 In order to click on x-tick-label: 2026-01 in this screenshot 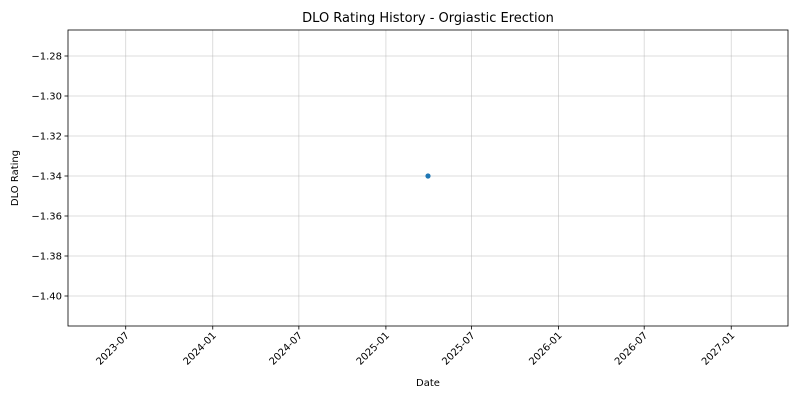, I will do `click(545, 348)`.